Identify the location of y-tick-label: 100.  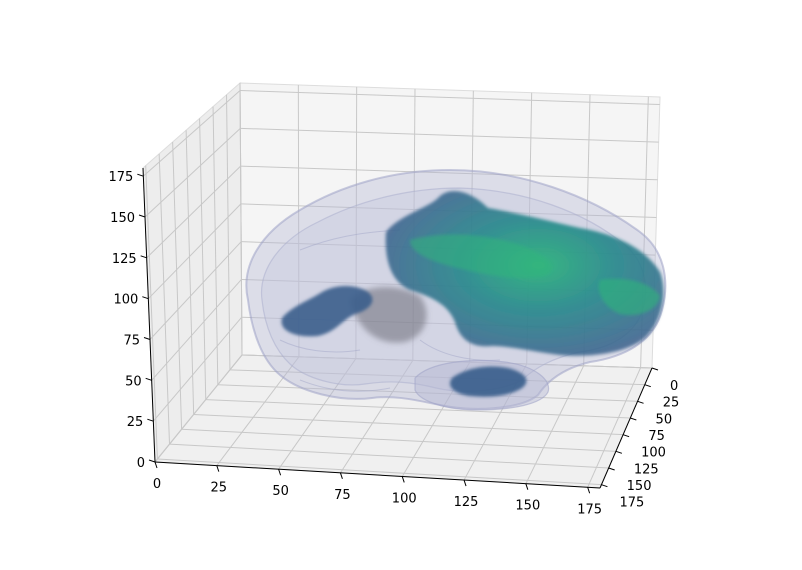
(653, 453).